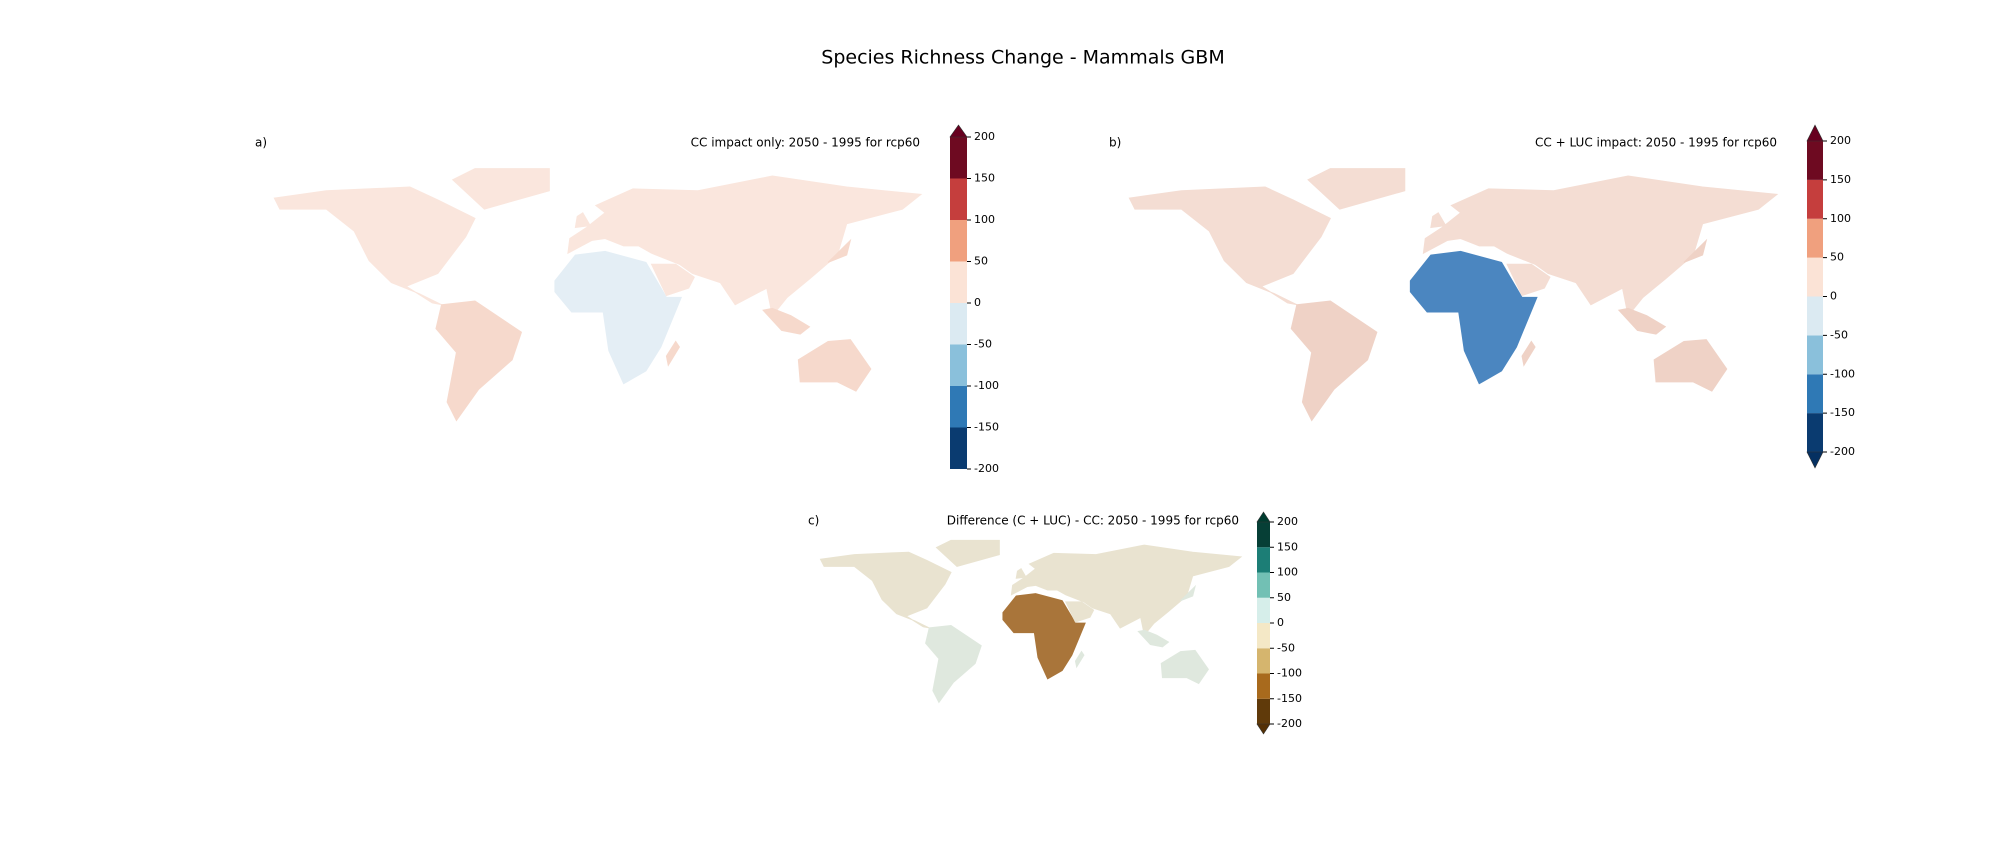 Image resolution: width=2016 pixels, height=864 pixels. What do you see at coordinates (1022, 58) in the screenshot?
I see `figure-title: Species Richness Change - Mammals GBM` at bounding box center [1022, 58].